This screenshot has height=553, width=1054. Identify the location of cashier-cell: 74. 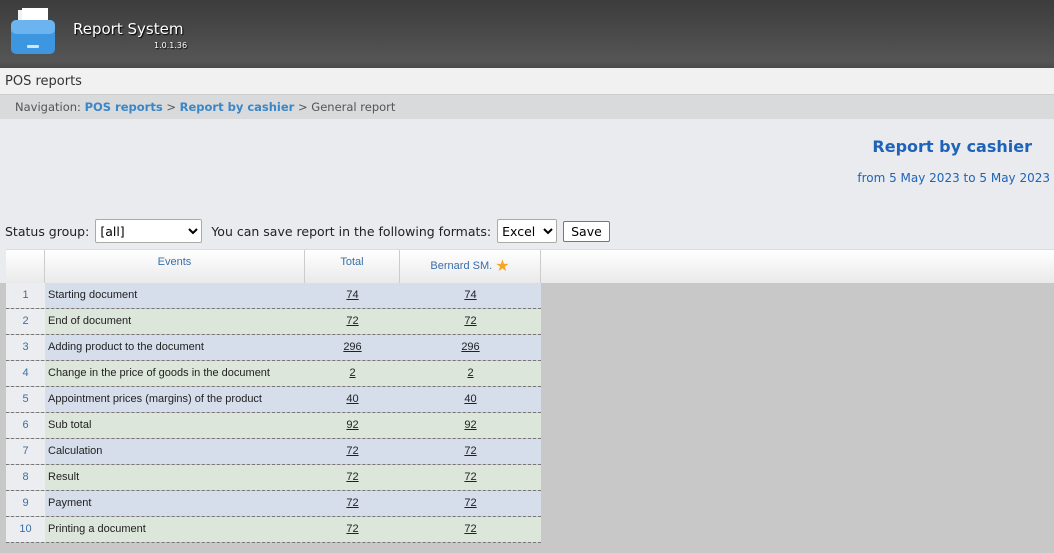
(470, 295).